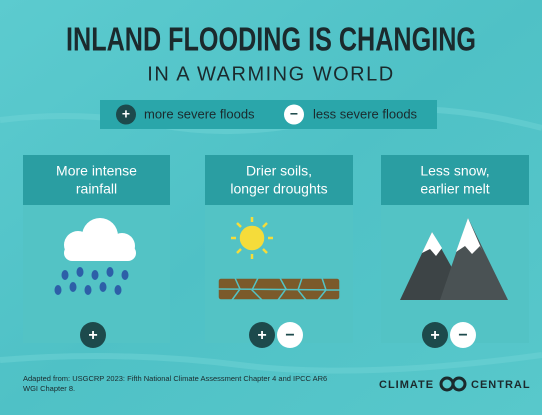  Describe the element at coordinates (279, 171) in the screenshot. I see `panel-title: Drier soils,` at that location.